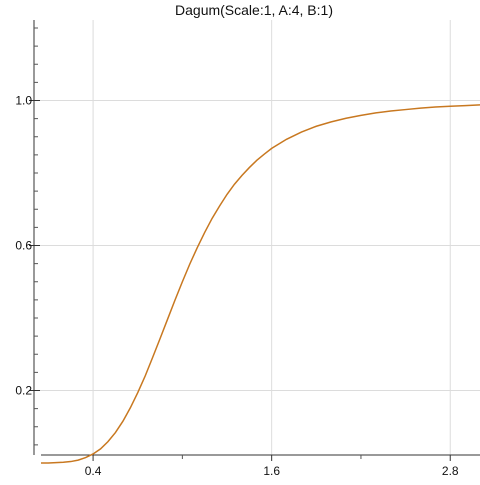 The height and width of the screenshot is (485, 480). I want to click on chart-title: Dagum(Scale:1, A:4, B:1), so click(254, 10).